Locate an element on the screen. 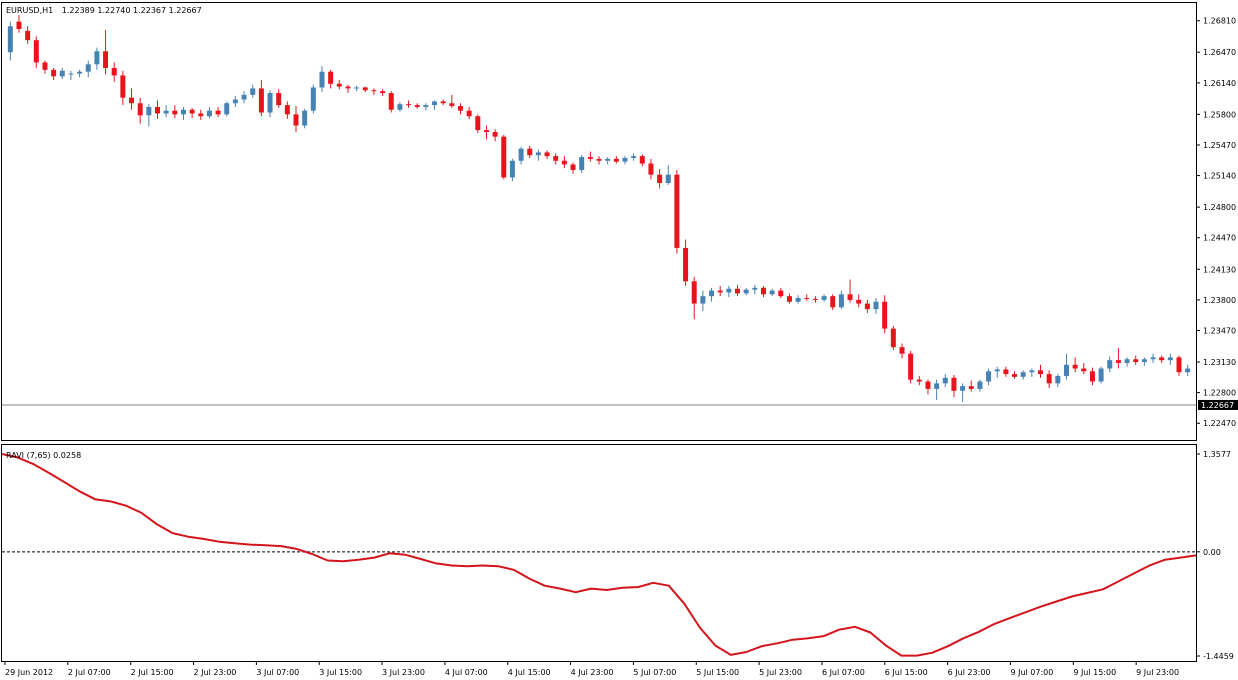 This screenshot has height=680, width=1238. symbol-text: EURUSD,H1 is located at coordinates (29, 10).